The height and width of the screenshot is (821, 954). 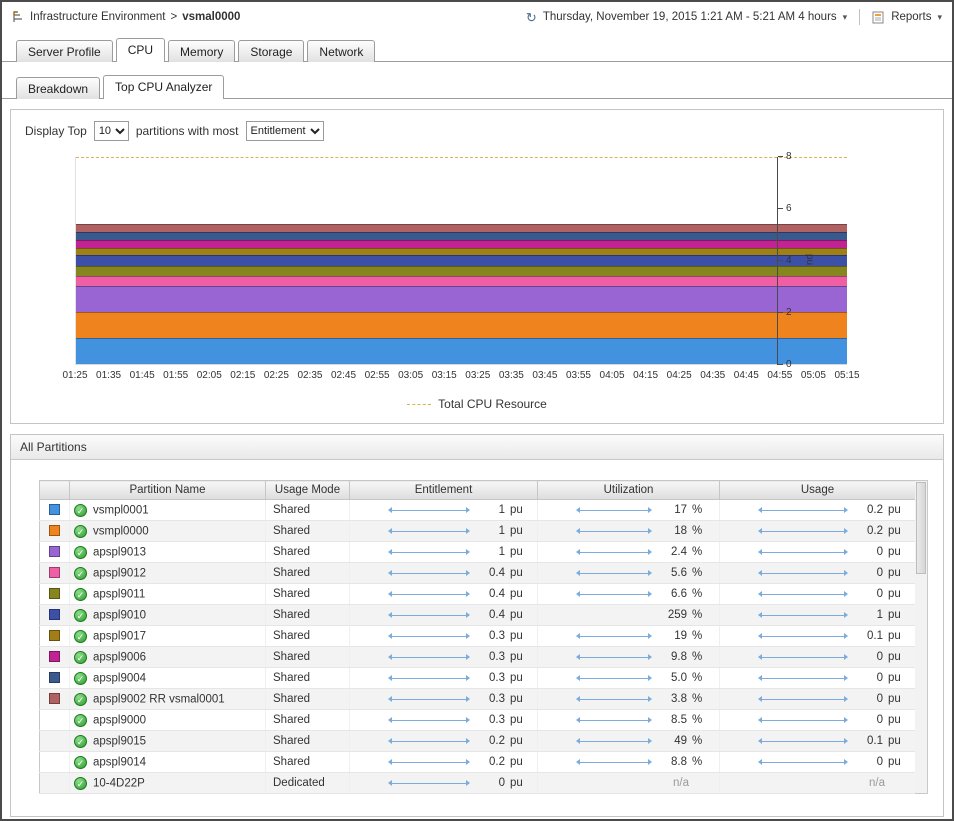 I want to click on partition-name-cell: ✓ apspl9013, so click(x=167, y=552).